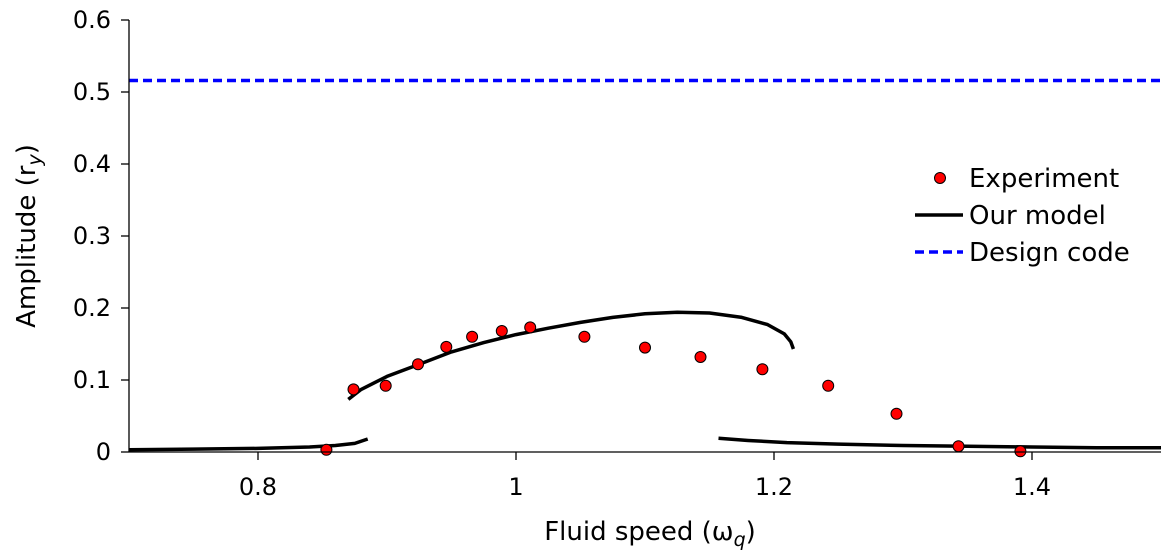 This screenshot has width=1163, height=554. What do you see at coordinates (1032, 487) in the screenshot?
I see `x-tick-label: 1.4` at bounding box center [1032, 487].